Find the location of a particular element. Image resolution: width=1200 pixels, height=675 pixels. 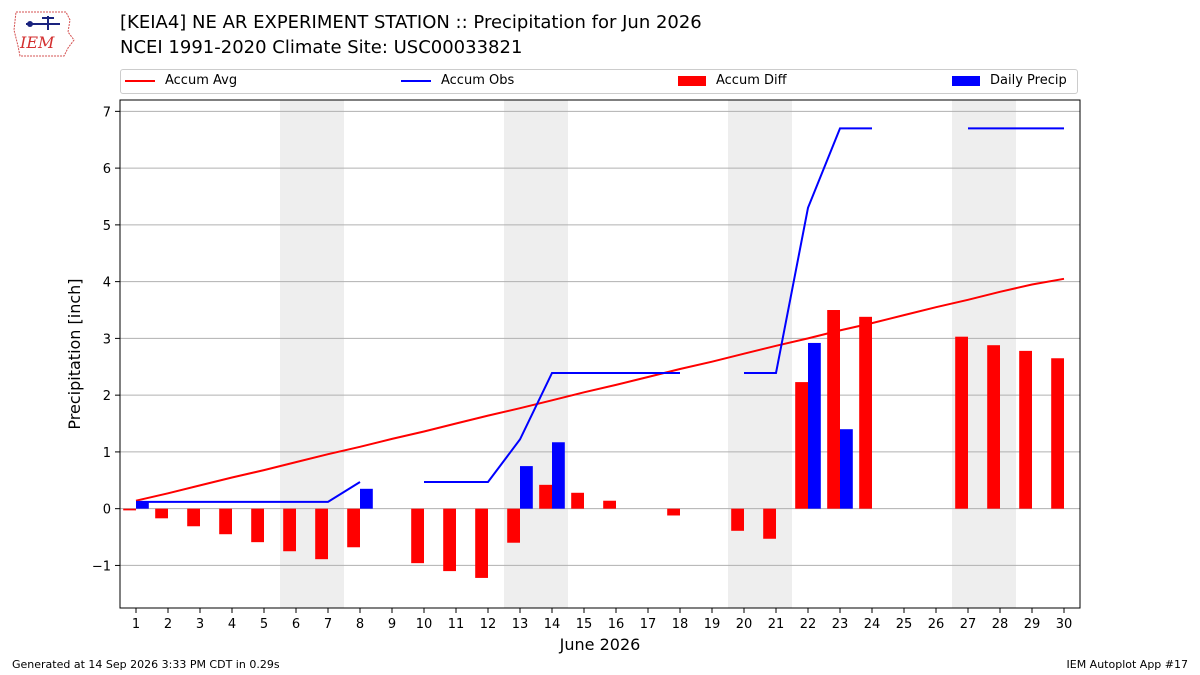

legend-accum-avg: Accum Avg is located at coordinates (181, 80).